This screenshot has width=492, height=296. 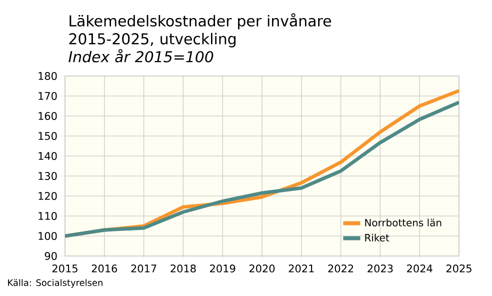 What do you see at coordinates (105, 268) in the screenshot?
I see `x-tick-label: 2016` at bounding box center [105, 268].